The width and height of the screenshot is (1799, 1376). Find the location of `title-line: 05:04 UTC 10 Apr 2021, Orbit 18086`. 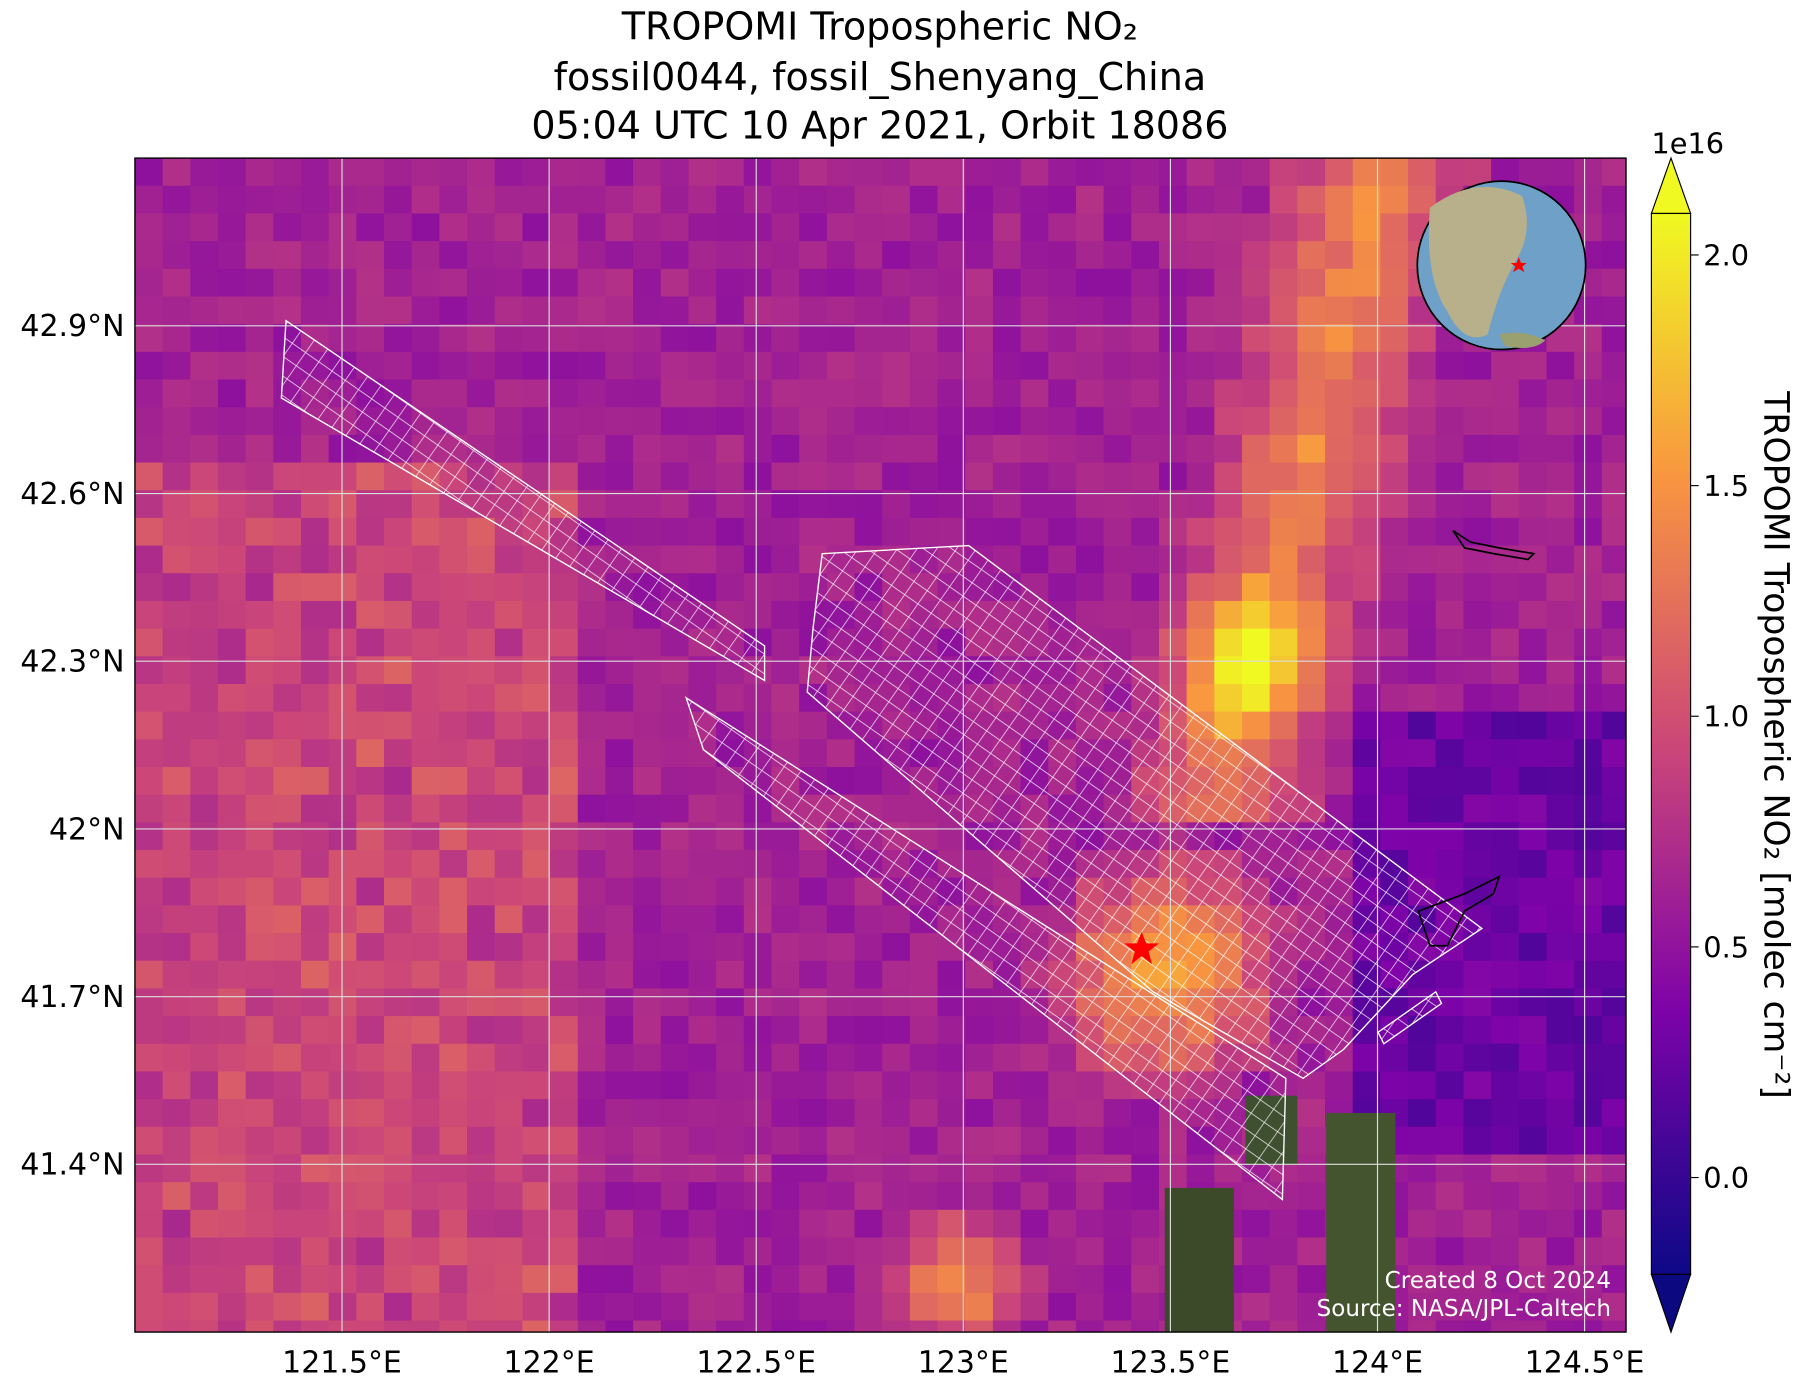

title-line: 05:04 UTC 10 Apr 2021, Orbit 18086 is located at coordinates (879, 125).